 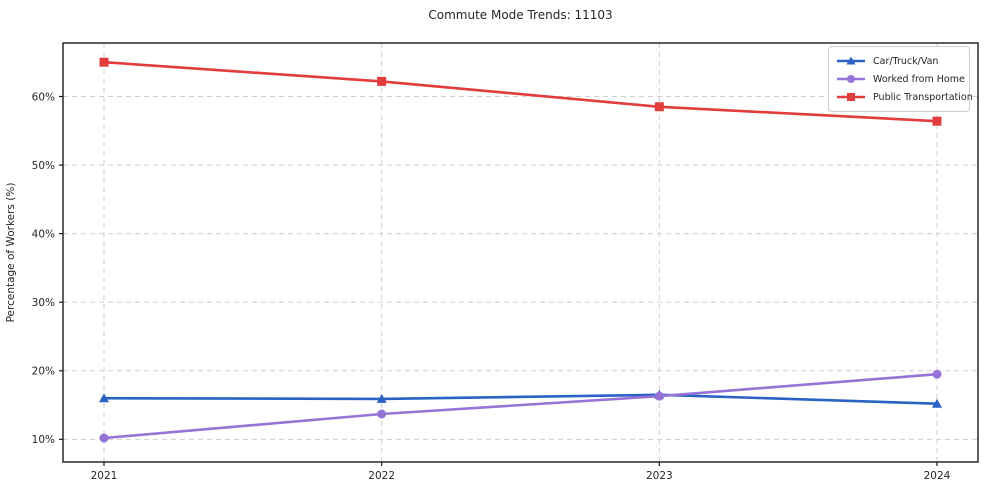 I want to click on x-tick-label: 2022, so click(x=381, y=476).